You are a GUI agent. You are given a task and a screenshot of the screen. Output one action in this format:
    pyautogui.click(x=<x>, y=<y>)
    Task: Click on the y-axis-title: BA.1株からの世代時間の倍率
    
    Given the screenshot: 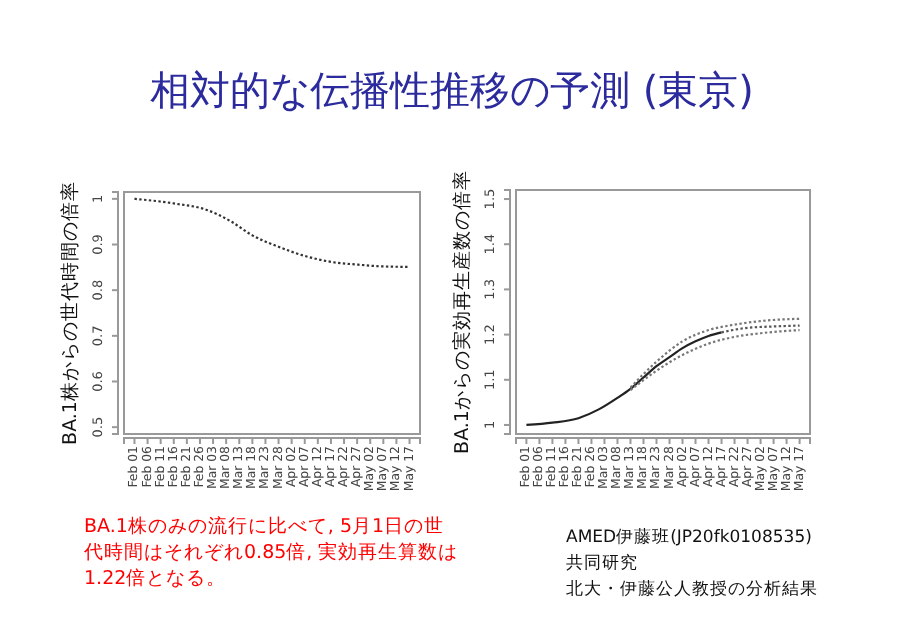 What is the action you would take?
    pyautogui.click(x=70, y=313)
    